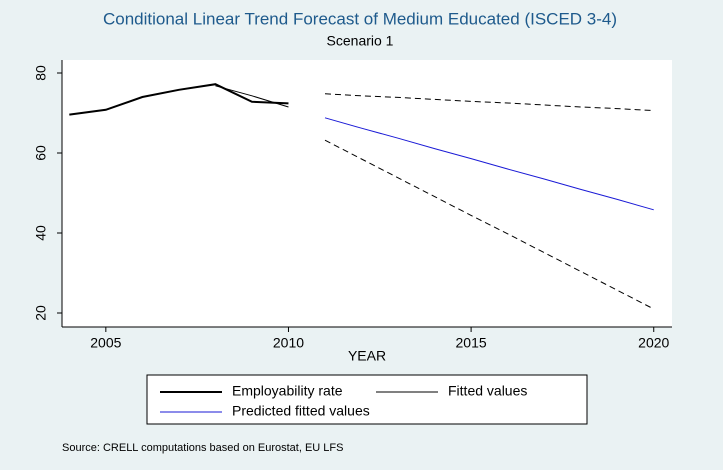  What do you see at coordinates (301, 411) in the screenshot?
I see `legend-label: Predicted fitted values` at bounding box center [301, 411].